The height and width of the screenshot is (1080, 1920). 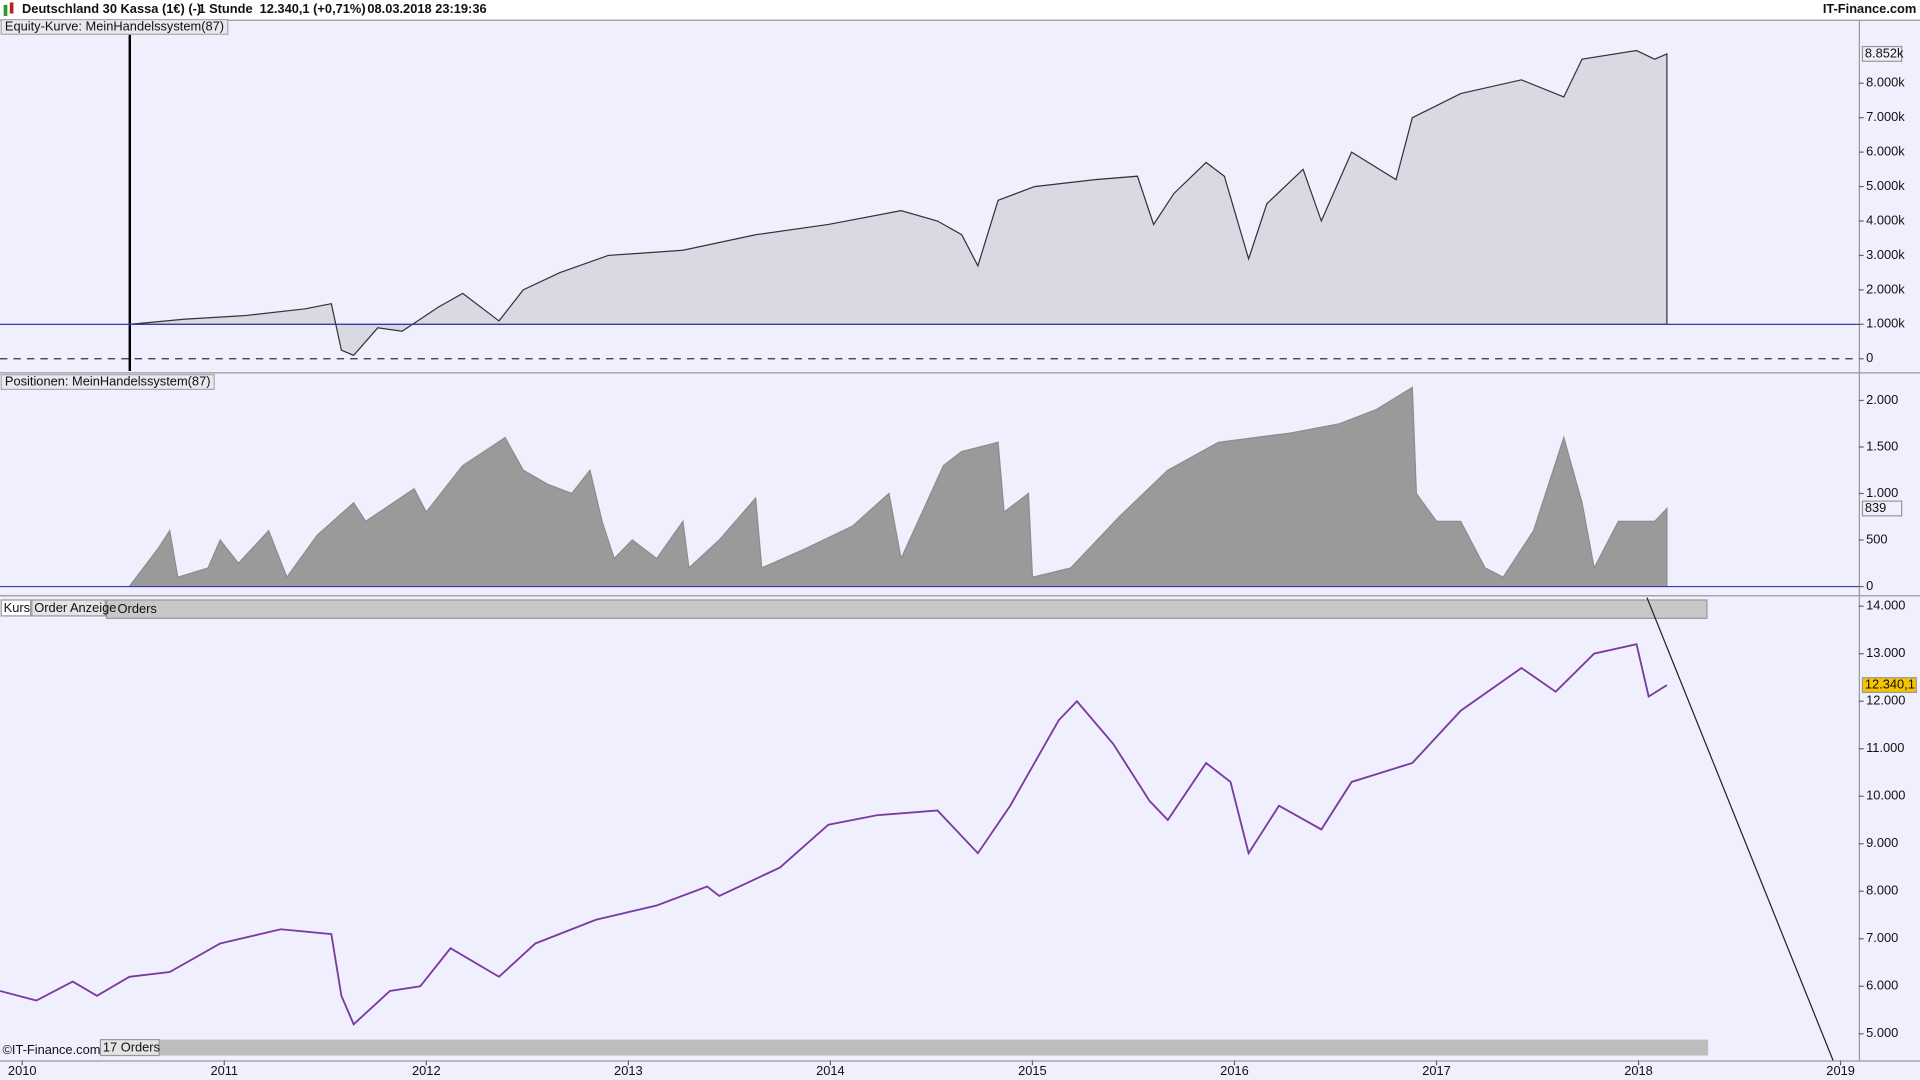 I want to click on y-tick-label: 8.000, so click(x=1882, y=890).